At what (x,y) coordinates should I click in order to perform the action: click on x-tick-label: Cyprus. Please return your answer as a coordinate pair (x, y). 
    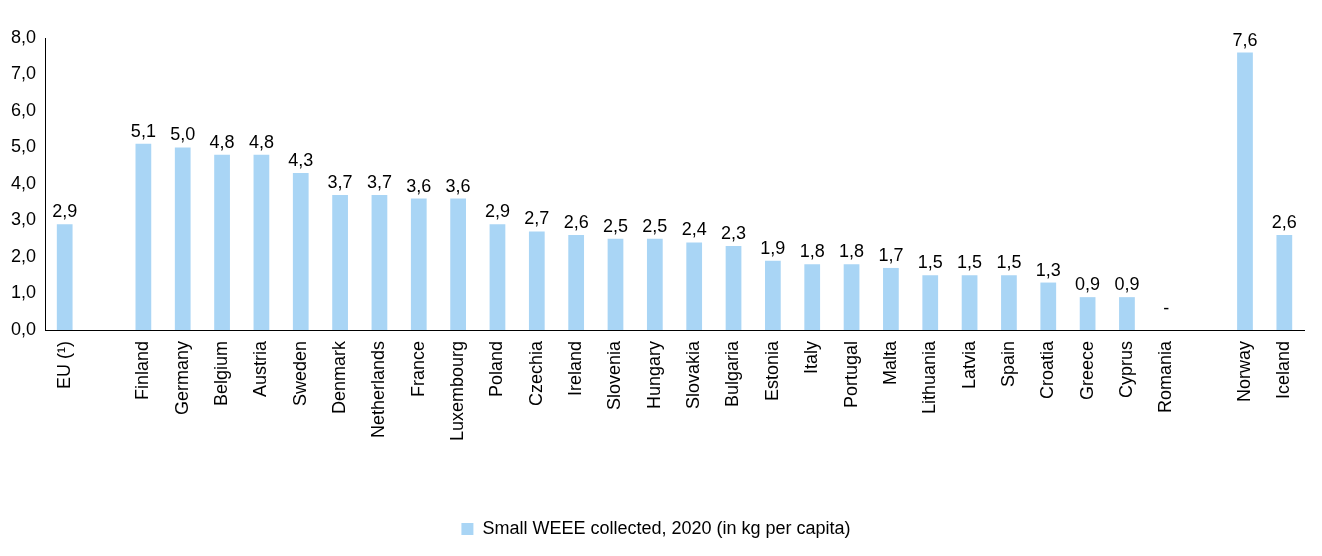
    Looking at the image, I should click on (1125, 370).